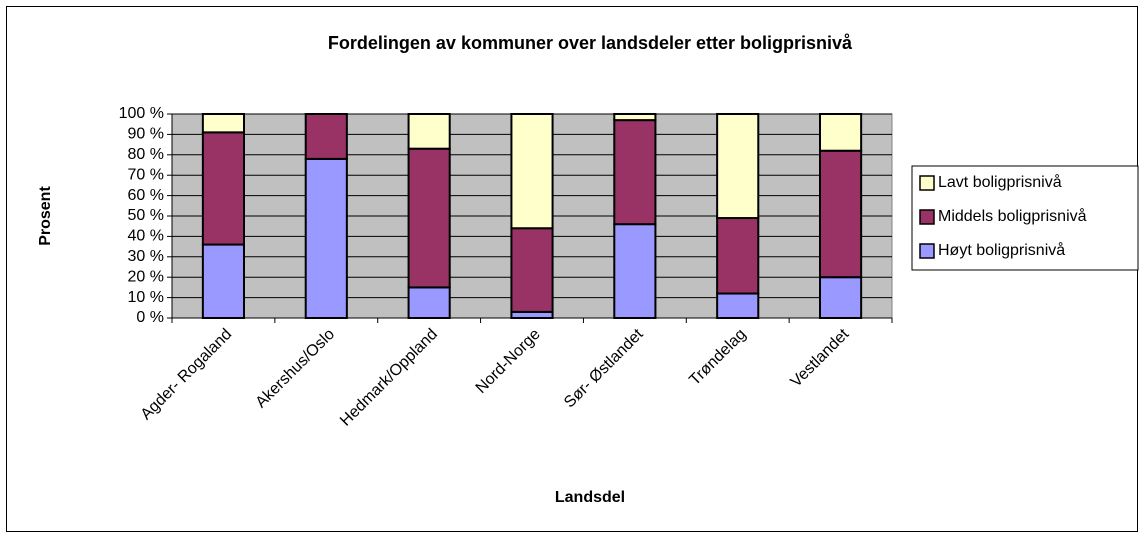  Describe the element at coordinates (146, 215) in the screenshot. I see `y-tick-label: 50 %` at that location.